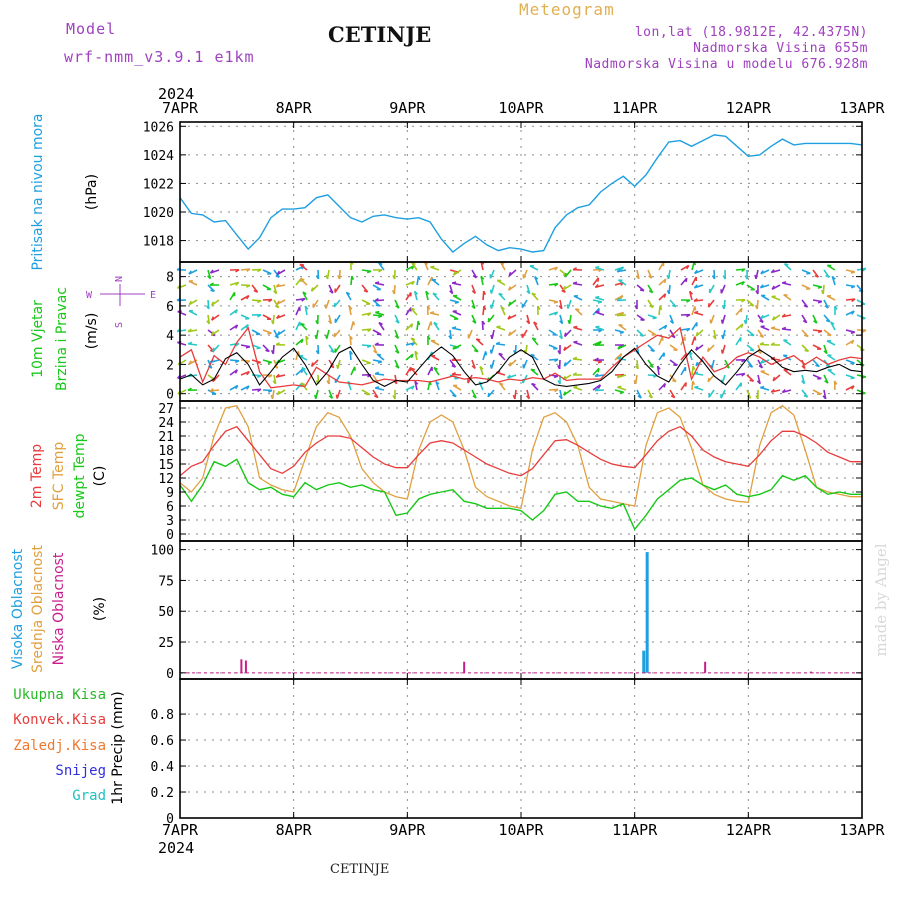  Describe the element at coordinates (162, 551) in the screenshot. I see `ytick-label-cloud: 100` at that location.